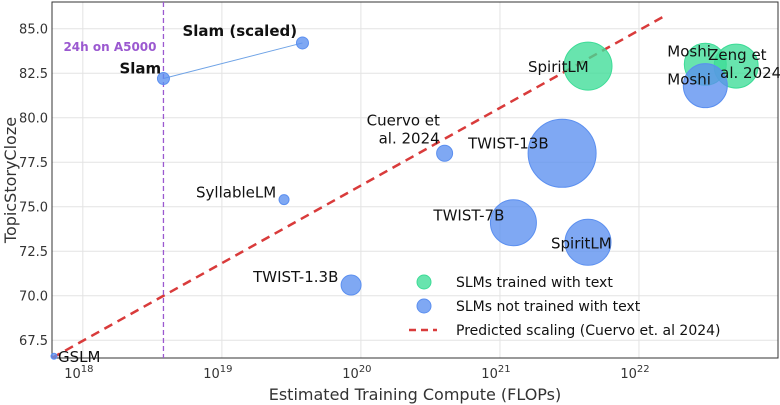 The image size is (780, 405). What do you see at coordinates (365, 369) in the screenshot?
I see `x-tick-exponent: 20` at bounding box center [365, 369].